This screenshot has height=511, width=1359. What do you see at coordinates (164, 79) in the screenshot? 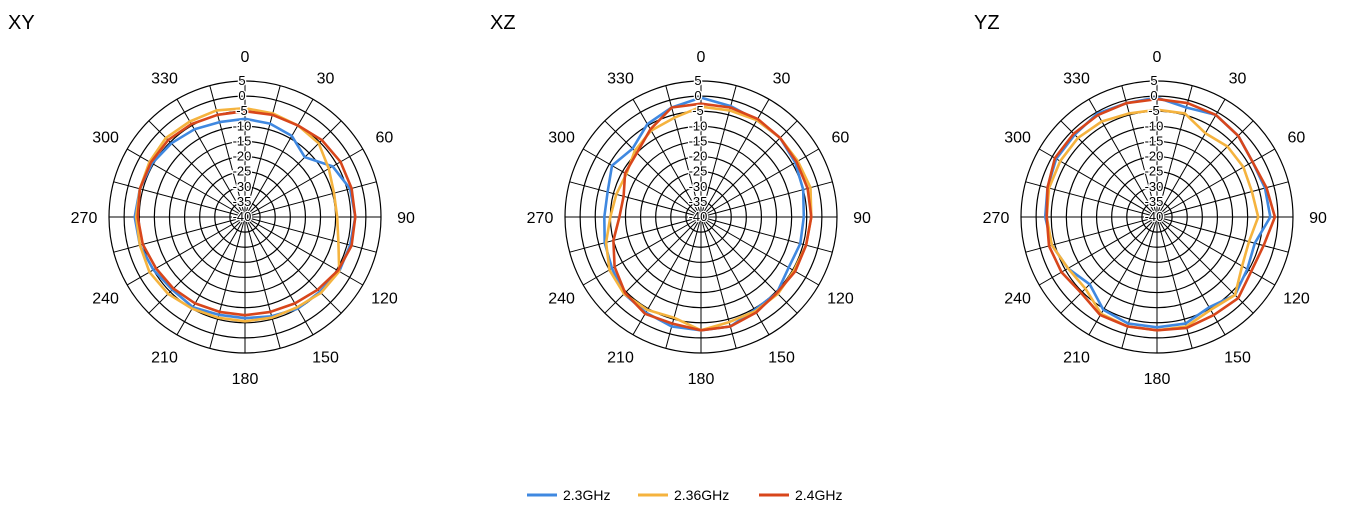
I see `angle-tick-label: 330` at bounding box center [164, 79].